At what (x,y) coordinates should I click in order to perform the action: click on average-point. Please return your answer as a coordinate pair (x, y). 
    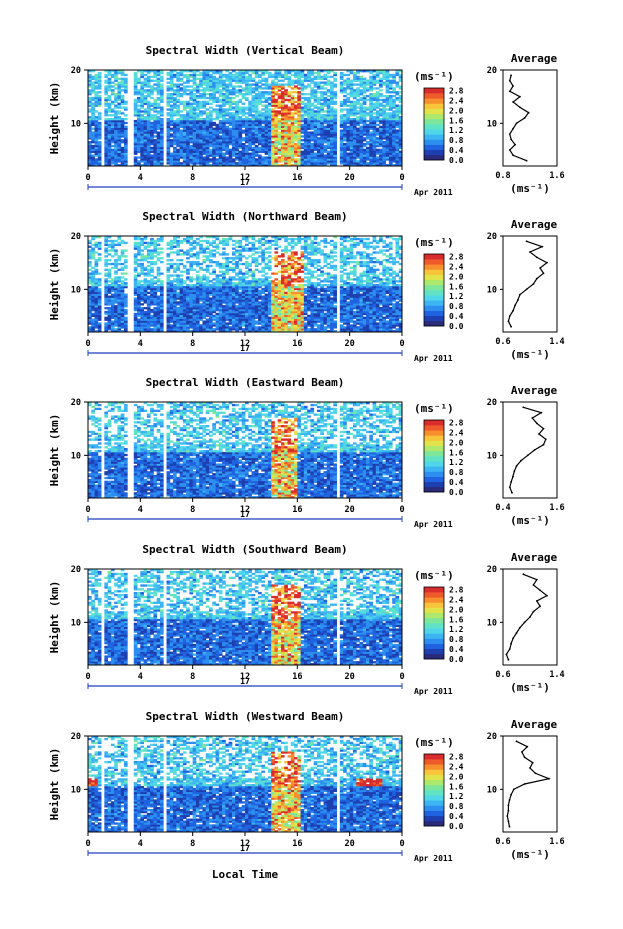
    Looking at the image, I should click on (515, 144).